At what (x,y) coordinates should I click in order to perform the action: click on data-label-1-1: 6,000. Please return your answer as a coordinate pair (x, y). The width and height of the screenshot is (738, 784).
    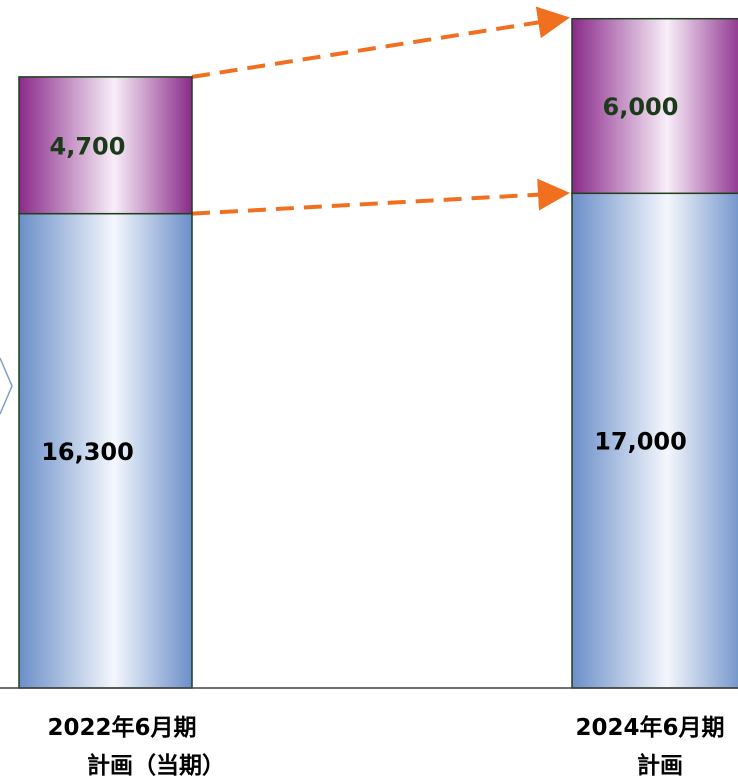
    Looking at the image, I should click on (641, 107).